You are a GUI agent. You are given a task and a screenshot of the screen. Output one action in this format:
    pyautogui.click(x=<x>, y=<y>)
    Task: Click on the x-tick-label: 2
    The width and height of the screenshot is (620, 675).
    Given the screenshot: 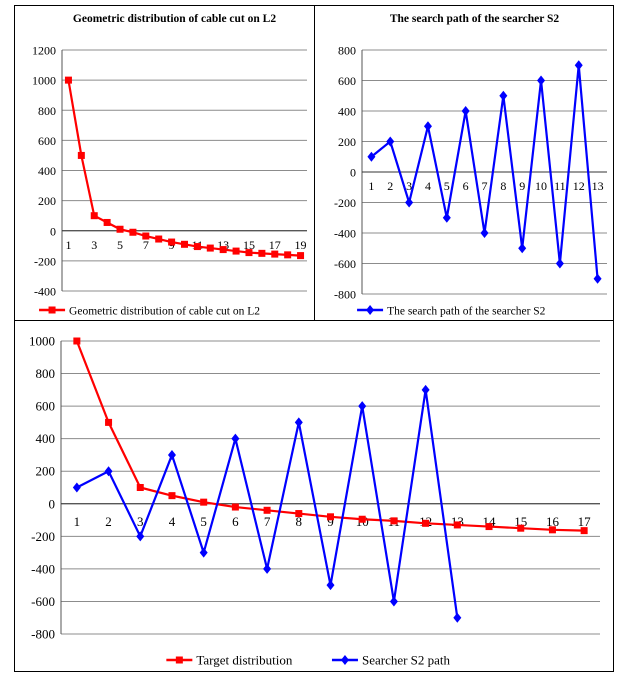 What is the action you would take?
    pyautogui.click(x=108, y=521)
    